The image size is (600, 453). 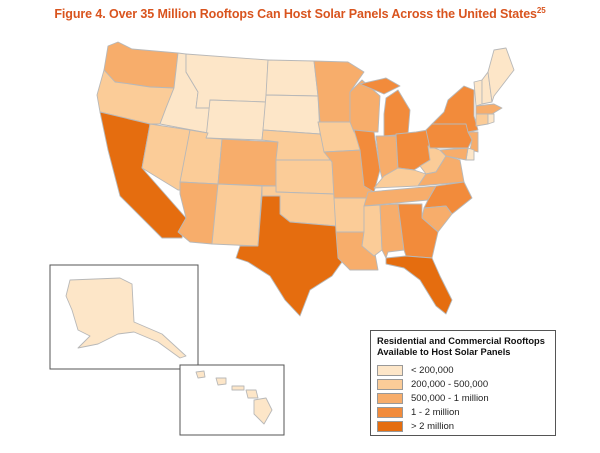 I want to click on legend-label: < 200,000, so click(x=432, y=370).